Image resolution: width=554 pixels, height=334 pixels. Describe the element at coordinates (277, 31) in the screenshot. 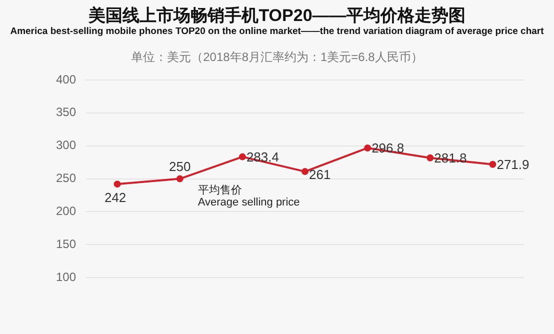

I see `chart-subtitle: America best-selling mobile phones TOP20 on the online market——the trend variation diagram of average price chart` at that location.